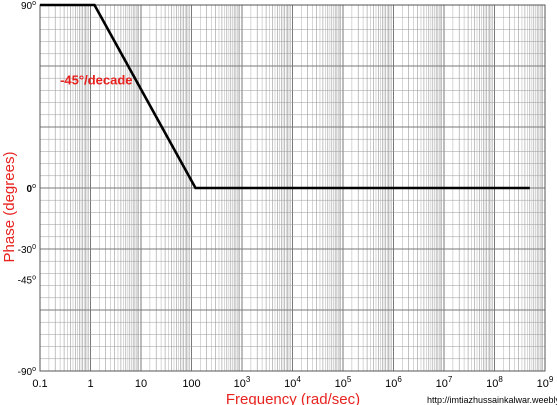 This screenshot has height=405, width=557. What do you see at coordinates (27, 250) in the screenshot?
I see `y-tick-label: -300` at bounding box center [27, 250].